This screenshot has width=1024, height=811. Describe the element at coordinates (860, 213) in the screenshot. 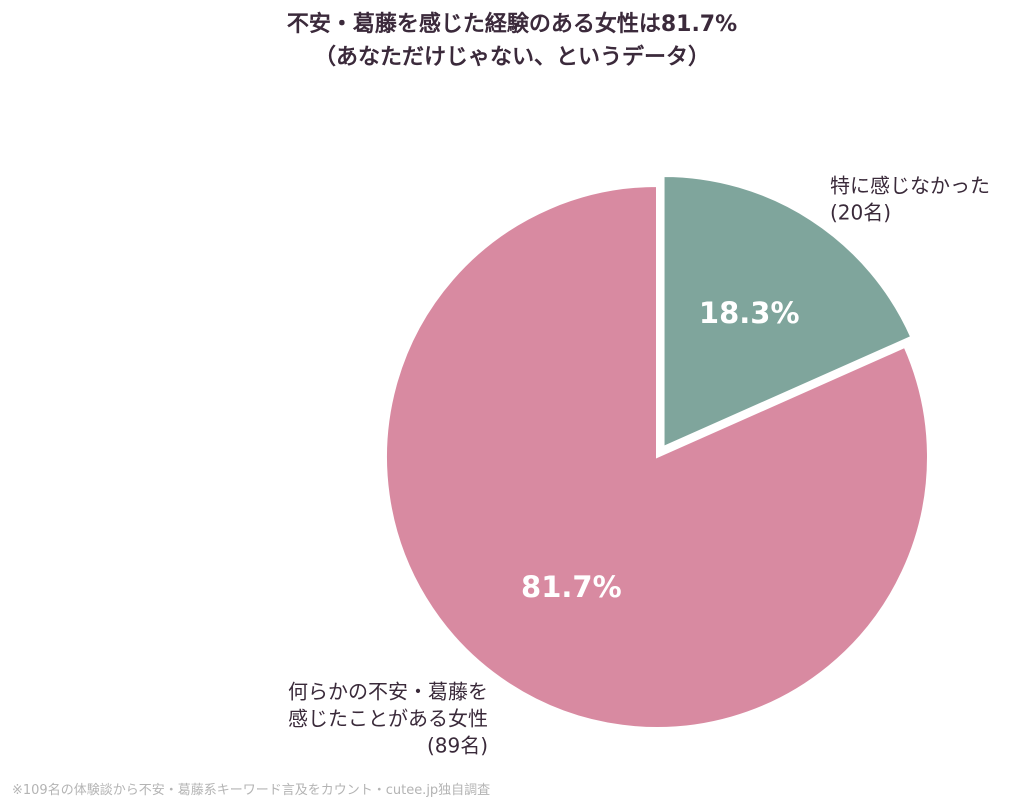

I see `pie-slice-category-label-0-line-1: (20名)` at that location.